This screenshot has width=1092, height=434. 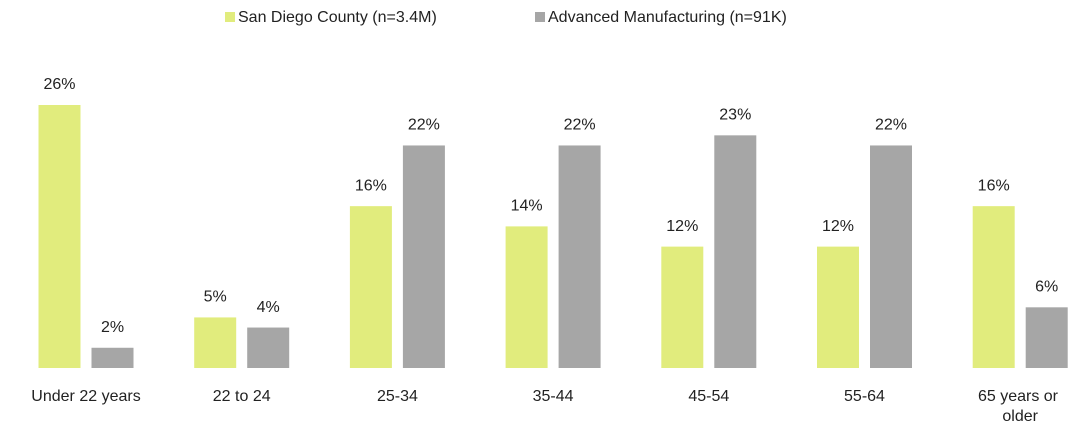 What do you see at coordinates (397, 396) in the screenshot?
I see `x-tick-label: 25-34` at bounding box center [397, 396].